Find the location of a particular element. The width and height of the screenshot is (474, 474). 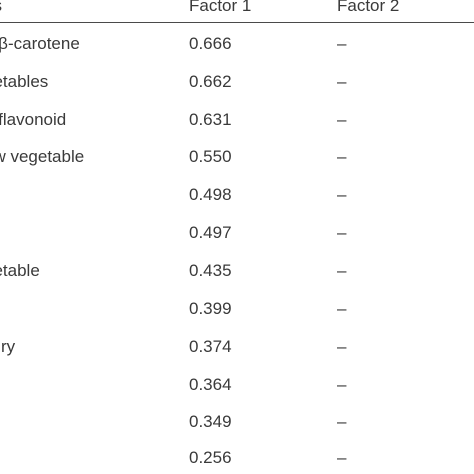

row-factor-1-value: 0.497 is located at coordinates (210, 232).